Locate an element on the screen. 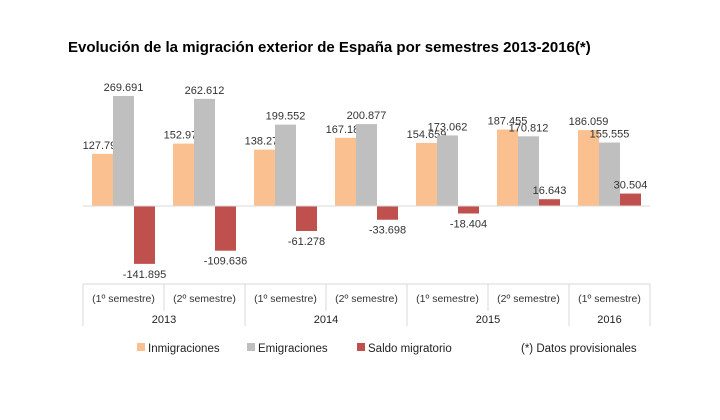  footnote: (*) Datos provisionales is located at coordinates (579, 349).